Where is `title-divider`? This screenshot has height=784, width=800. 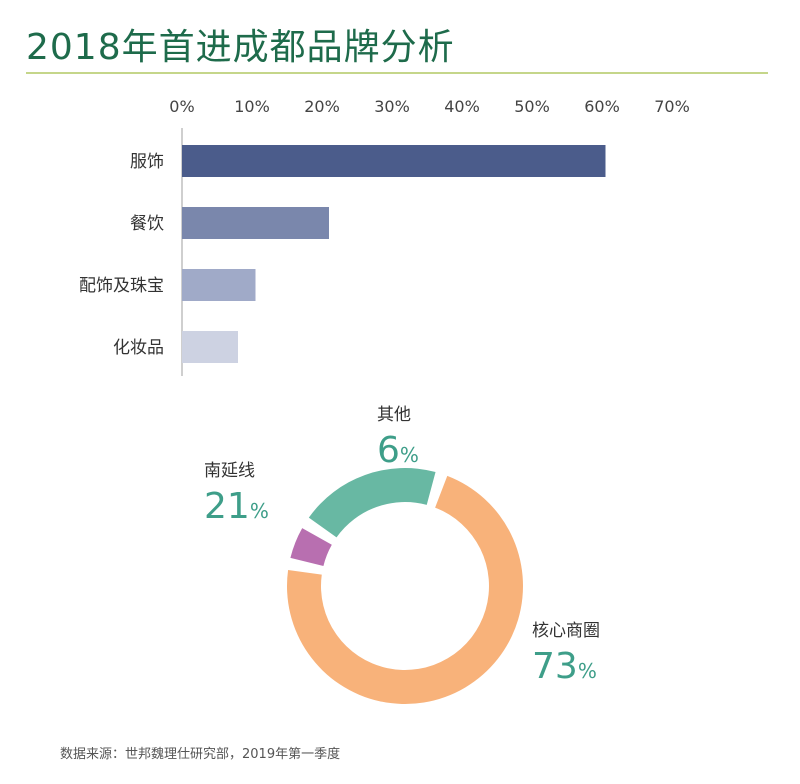
title-divider is located at coordinates (397, 73).